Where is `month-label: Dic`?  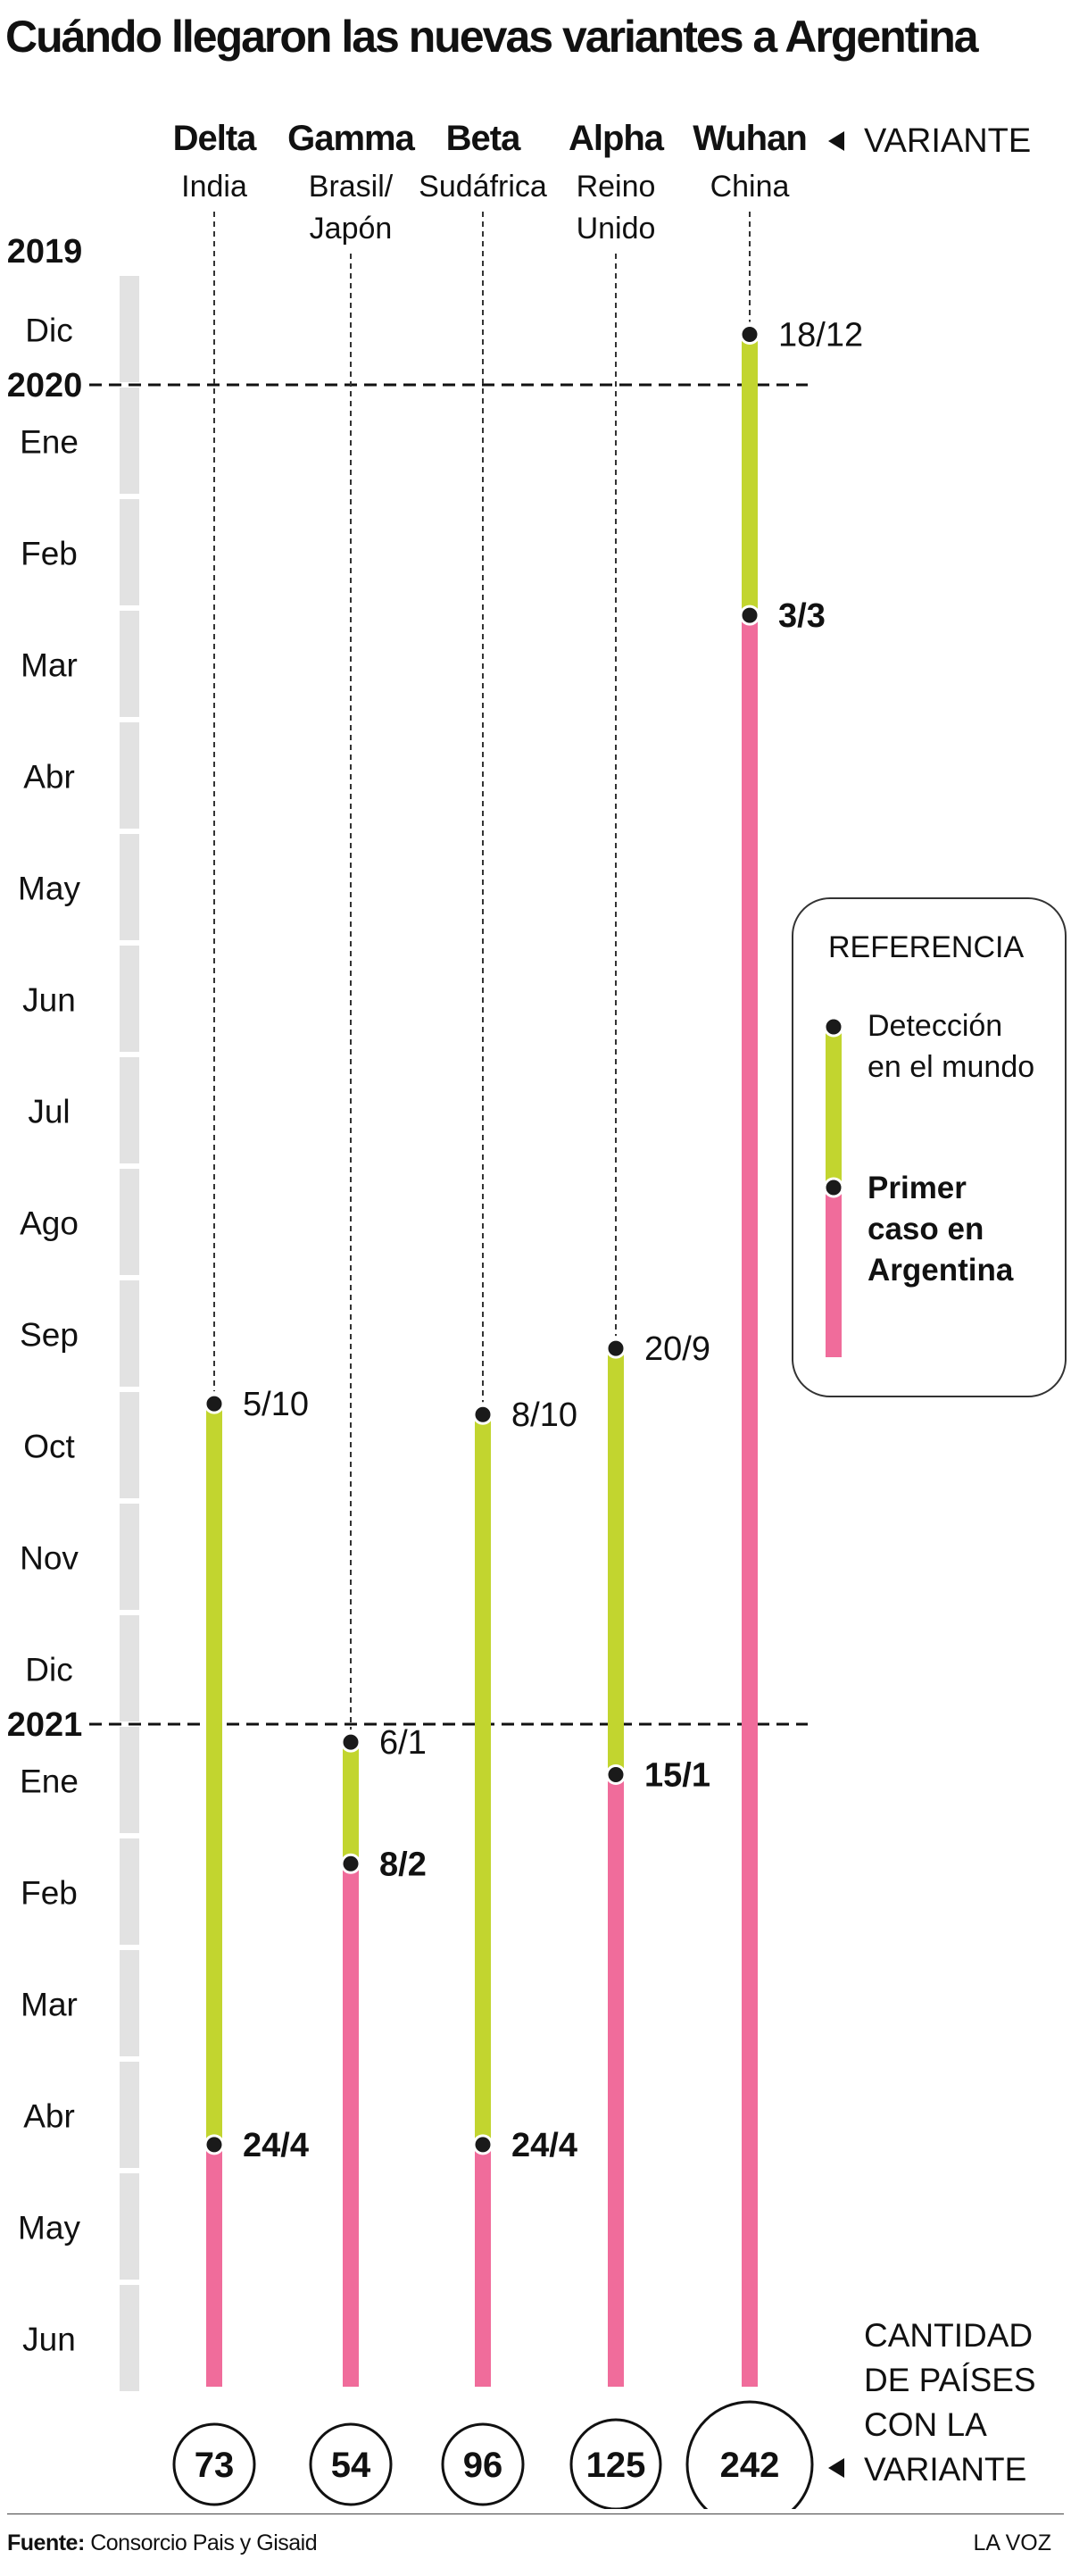
month-label: Dic is located at coordinates (48, 331).